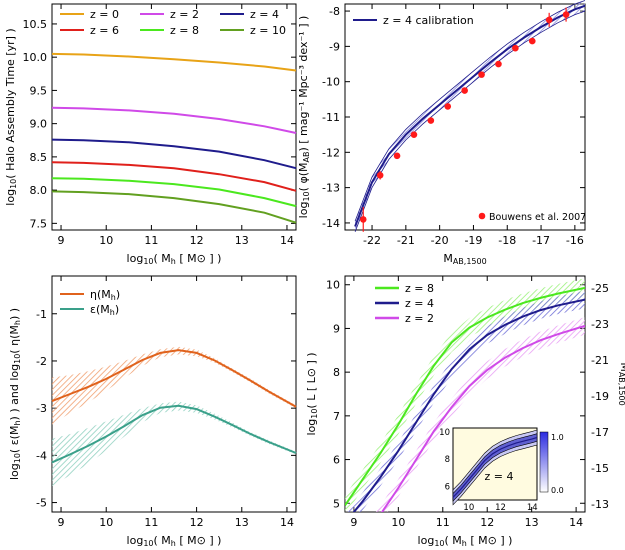 The image size is (625, 550). Describe the element at coordinates (333, 285) in the screenshot. I see `y-tick-label: 10` at that location.